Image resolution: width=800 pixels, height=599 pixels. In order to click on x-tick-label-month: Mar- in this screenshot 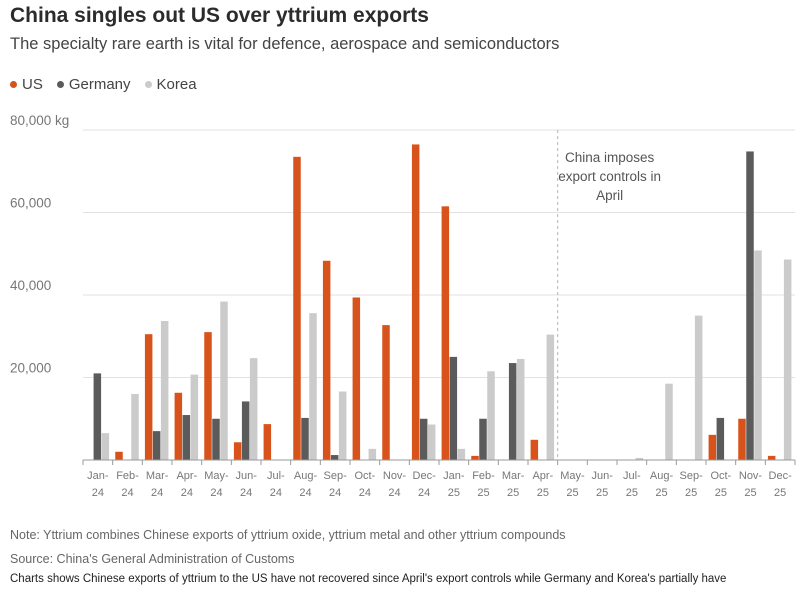, I will do `click(157, 476)`.